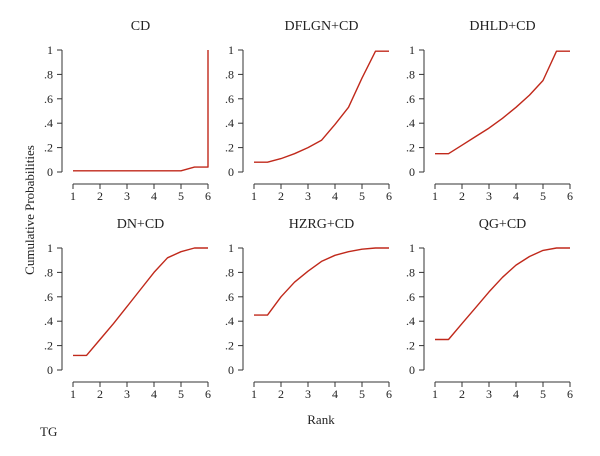 Image resolution: width=600 pixels, height=456 pixels. Describe the element at coordinates (321, 419) in the screenshot. I see `x-axis-title: Rank` at that location.